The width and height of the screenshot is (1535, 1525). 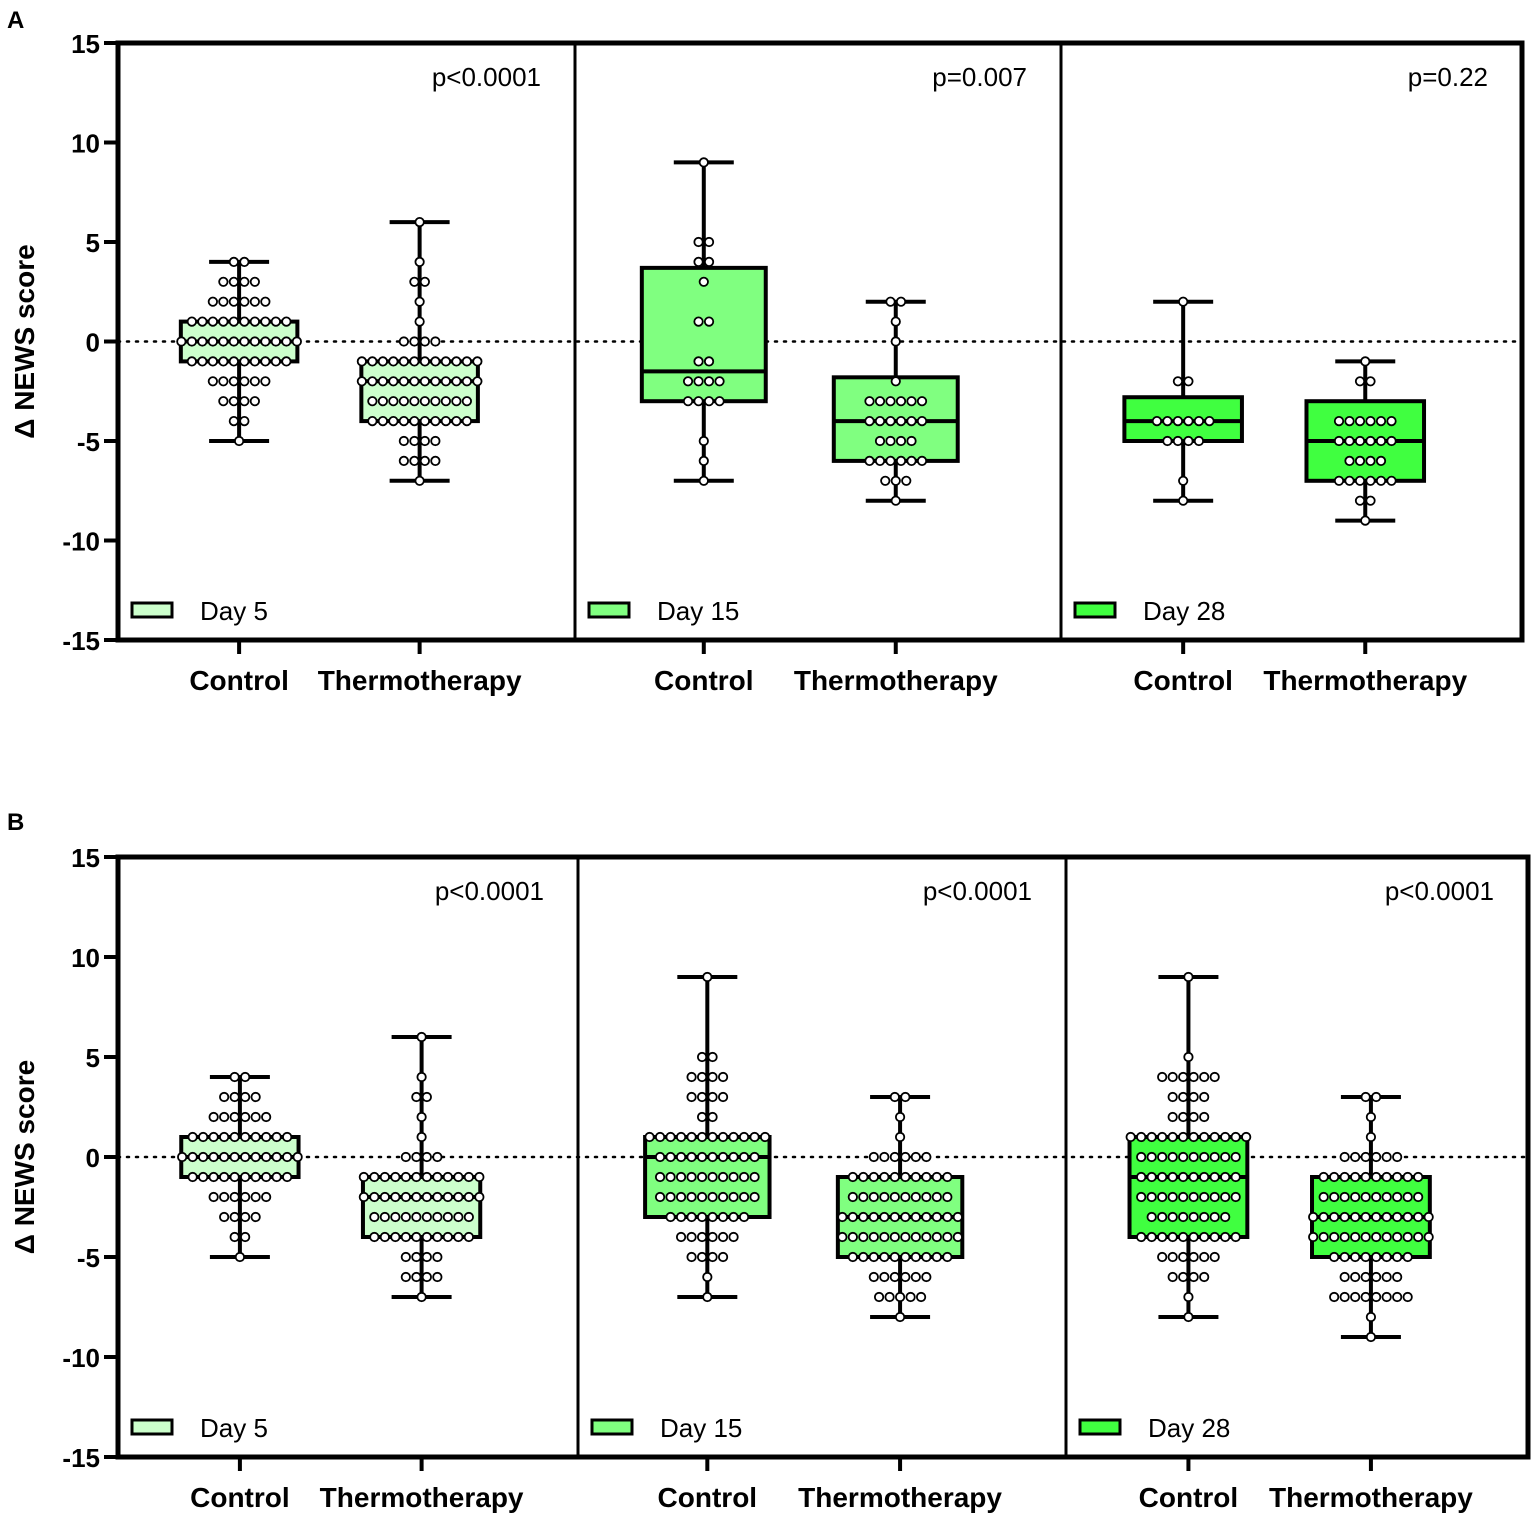 I want to click on legend-label: Day 5, so click(x=234, y=1428).